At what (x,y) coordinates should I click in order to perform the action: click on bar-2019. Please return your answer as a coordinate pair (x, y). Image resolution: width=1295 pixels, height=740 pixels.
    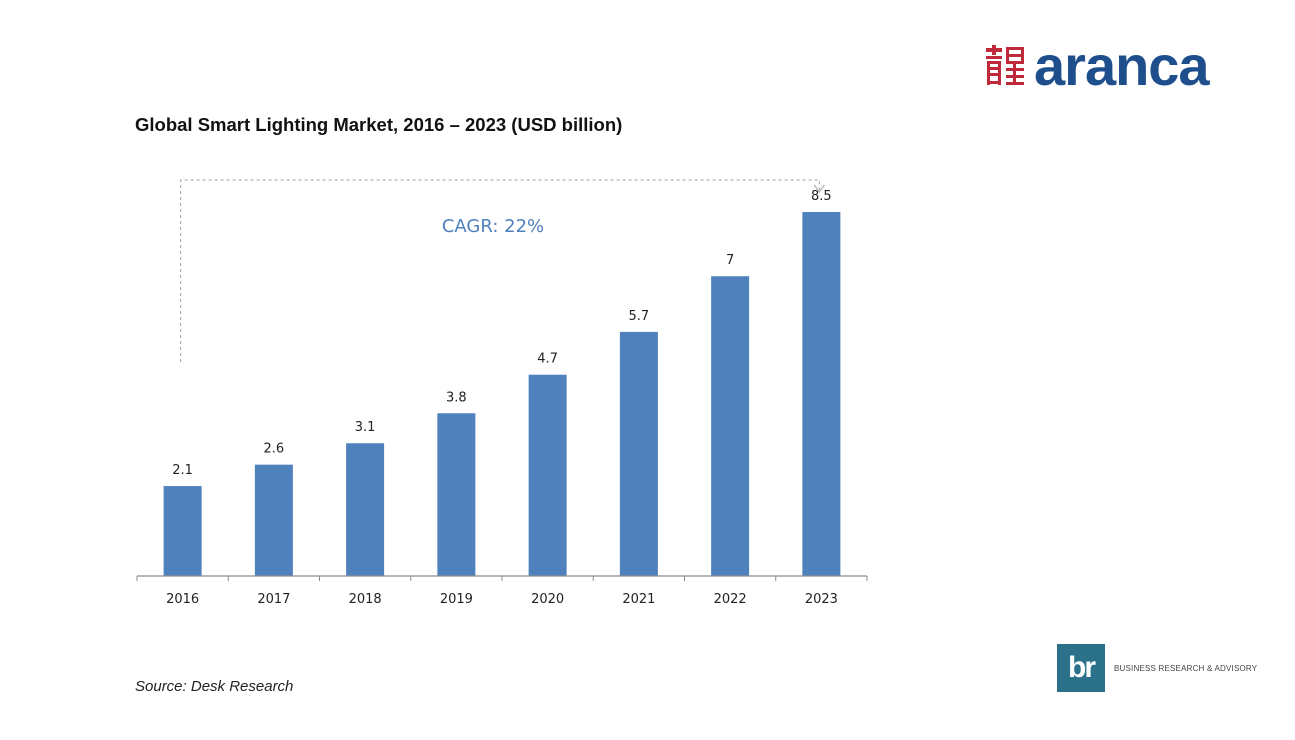
    Looking at the image, I should click on (456, 494).